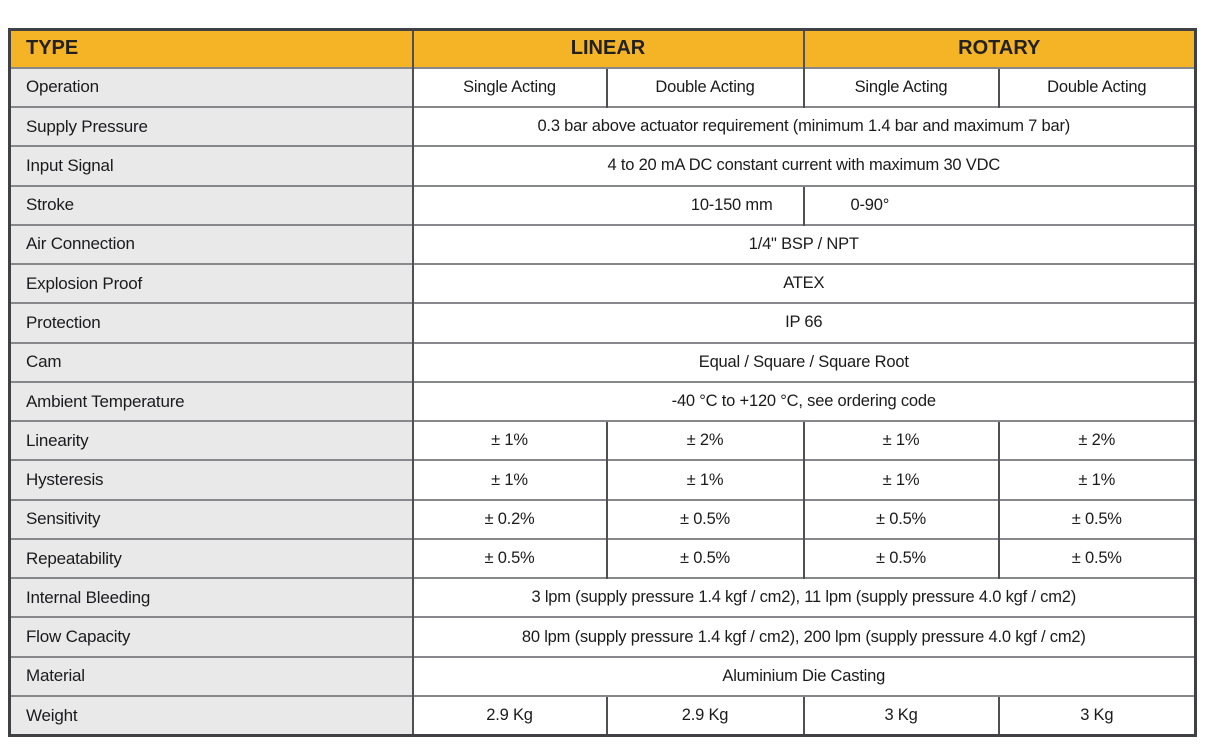 This screenshot has height=753, width=1205. I want to click on row-label: Supply Pressure, so click(210, 126).